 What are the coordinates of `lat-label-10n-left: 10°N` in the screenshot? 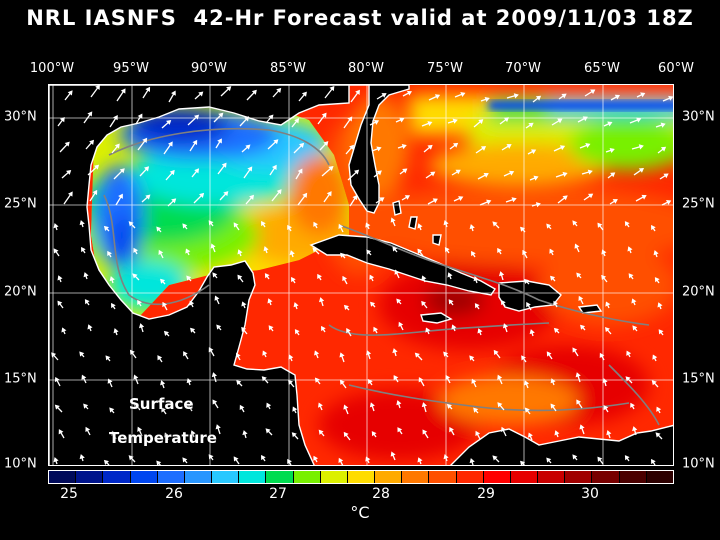 It's located at (20, 464).